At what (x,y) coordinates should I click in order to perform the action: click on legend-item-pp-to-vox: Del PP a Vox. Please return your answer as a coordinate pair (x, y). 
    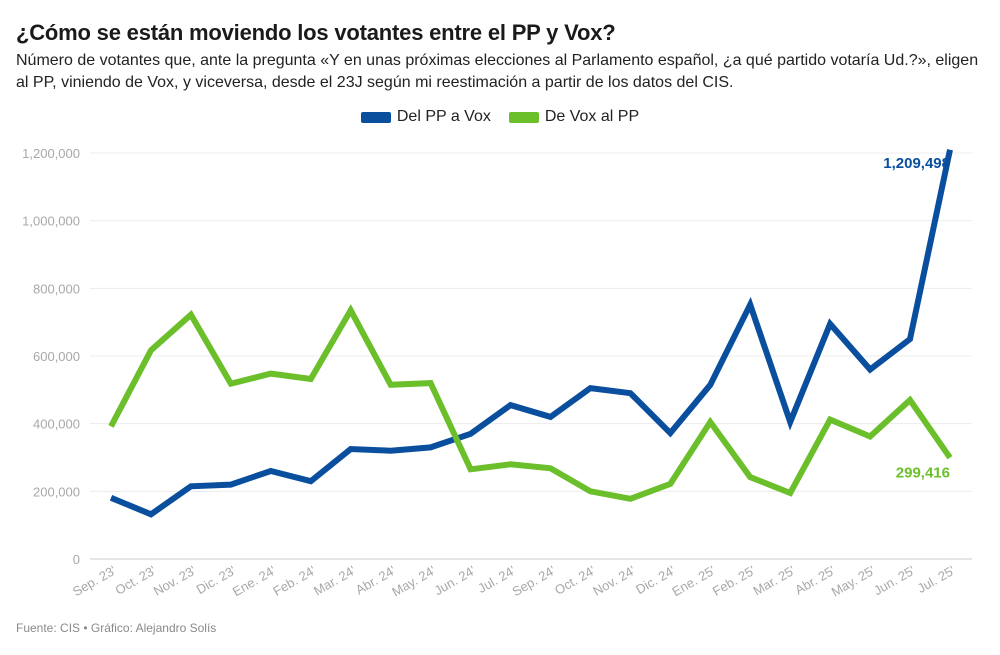
    Looking at the image, I should click on (425, 117).